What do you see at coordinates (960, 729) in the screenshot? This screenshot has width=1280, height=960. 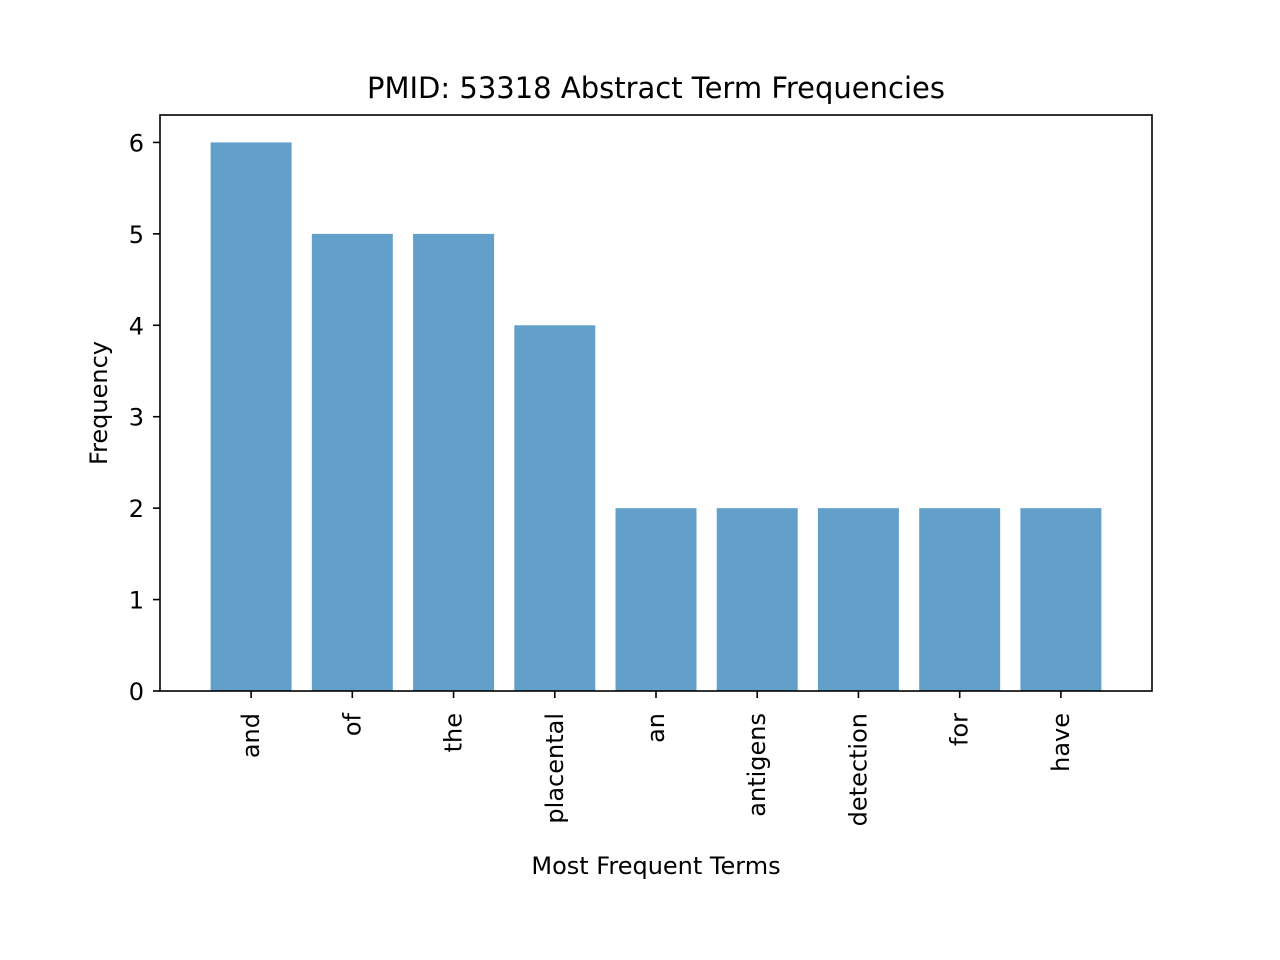 I see `x-tick-label: for` at bounding box center [960, 729].